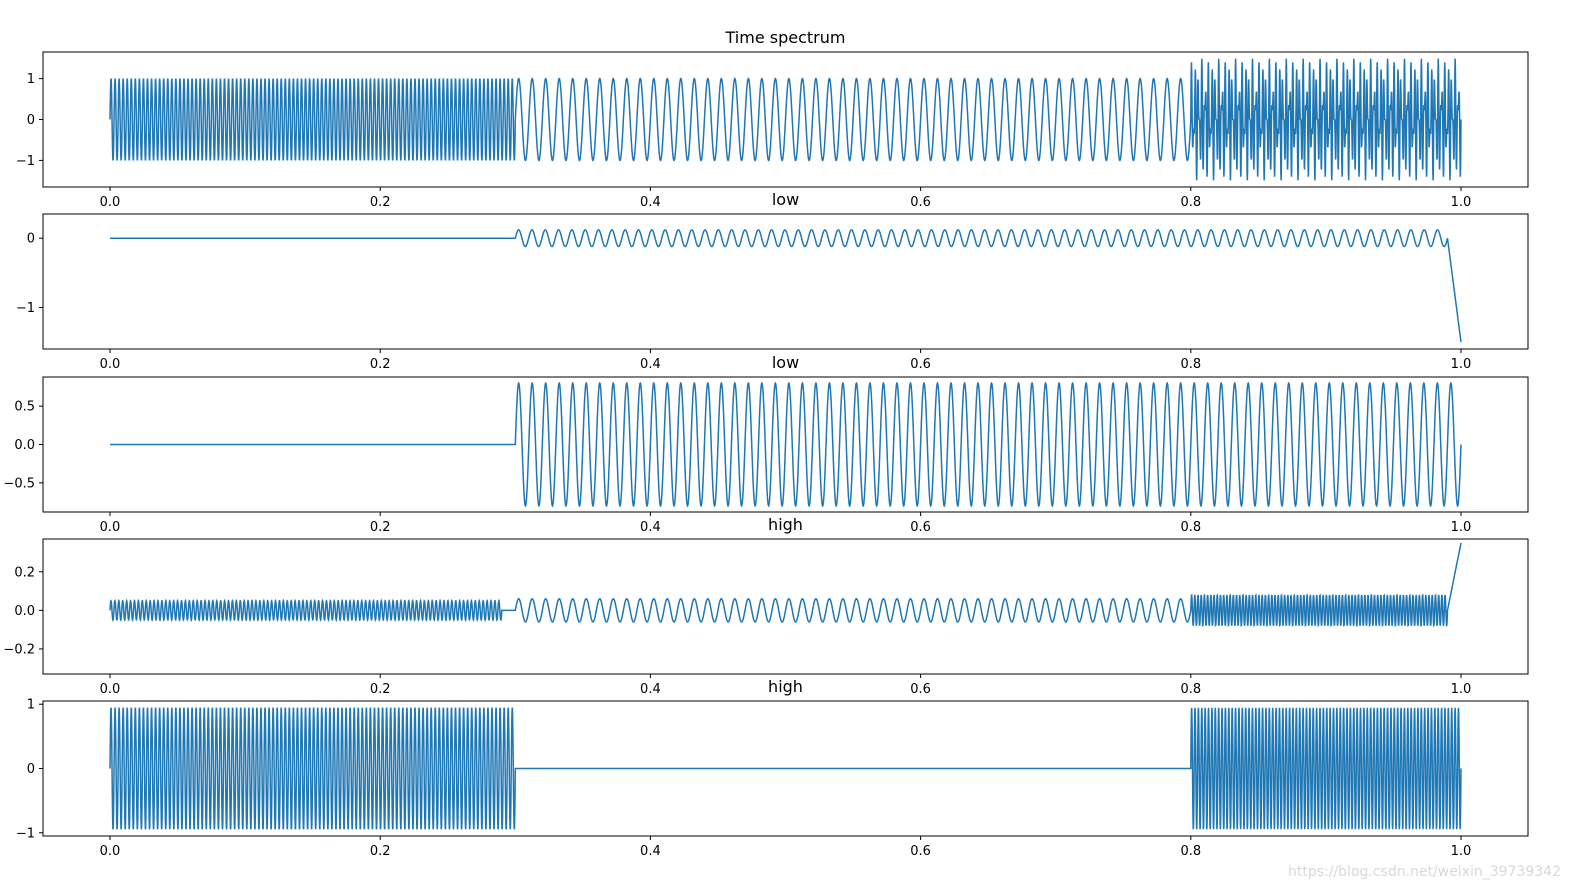 The width and height of the screenshot is (1571, 886). What do you see at coordinates (785, 37) in the screenshot?
I see `subplot-title: Time spectrum` at bounding box center [785, 37].